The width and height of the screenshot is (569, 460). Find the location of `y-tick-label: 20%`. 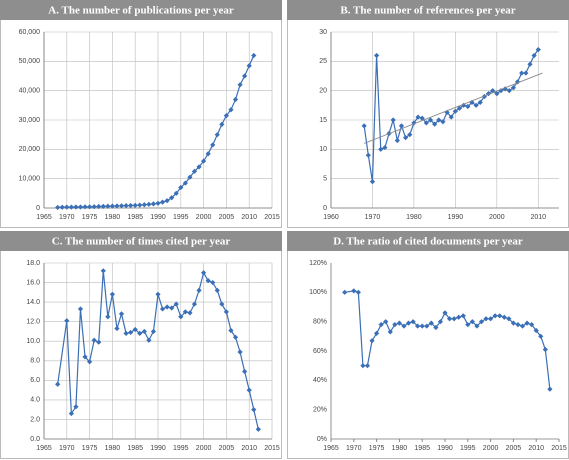

y-tick-label: 20% is located at coordinates (320, 410).